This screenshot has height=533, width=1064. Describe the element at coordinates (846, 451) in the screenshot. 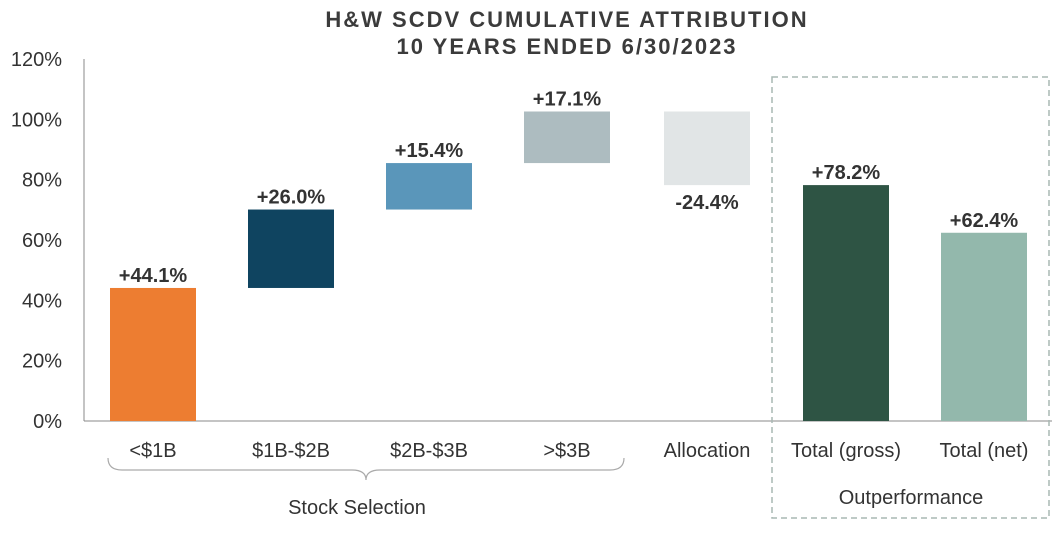

I see `x-tick-label: Total (gross)` at that location.